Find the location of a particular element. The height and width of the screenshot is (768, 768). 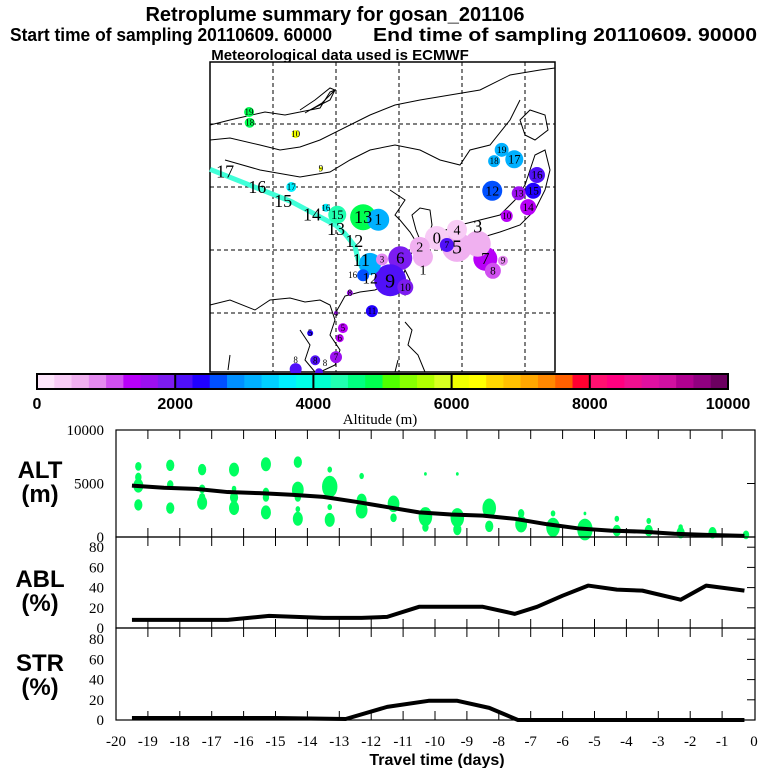

series-line-abl is located at coordinates (438, 602).